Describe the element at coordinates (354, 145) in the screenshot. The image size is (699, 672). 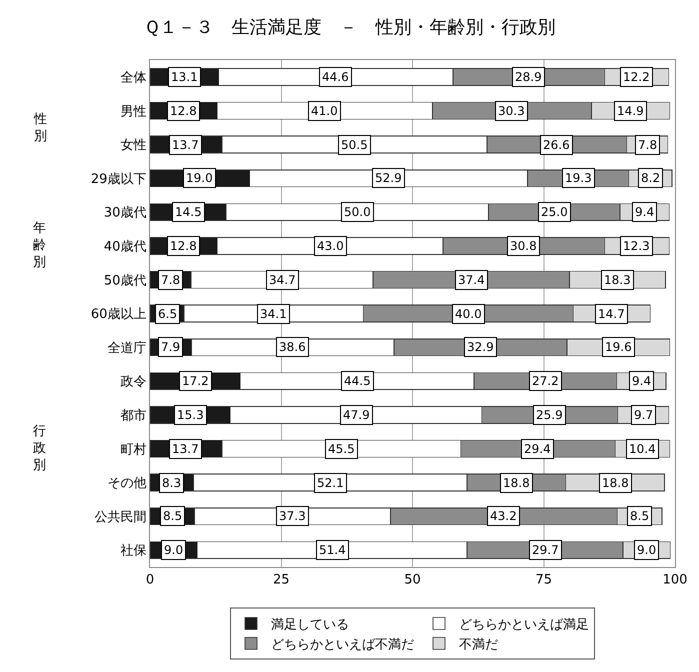
I see `data-label: 50.5` at that location.